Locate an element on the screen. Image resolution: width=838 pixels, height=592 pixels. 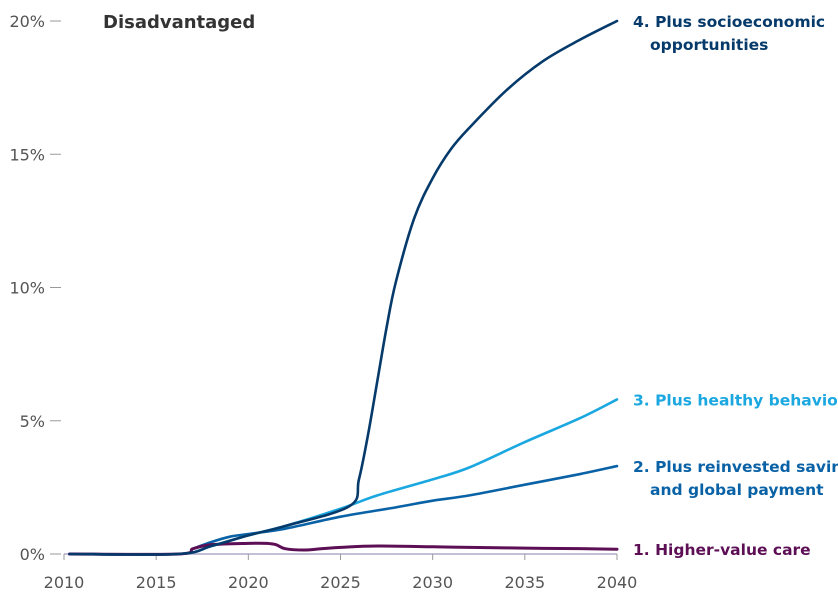
series-label-line: and global payment is located at coordinates (737, 490).